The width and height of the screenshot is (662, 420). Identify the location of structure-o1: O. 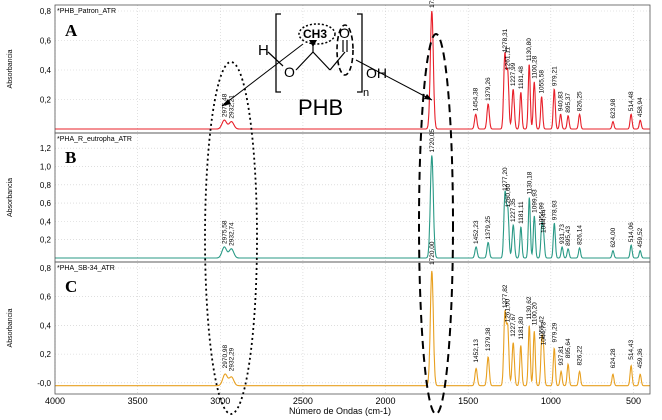
(289, 72).